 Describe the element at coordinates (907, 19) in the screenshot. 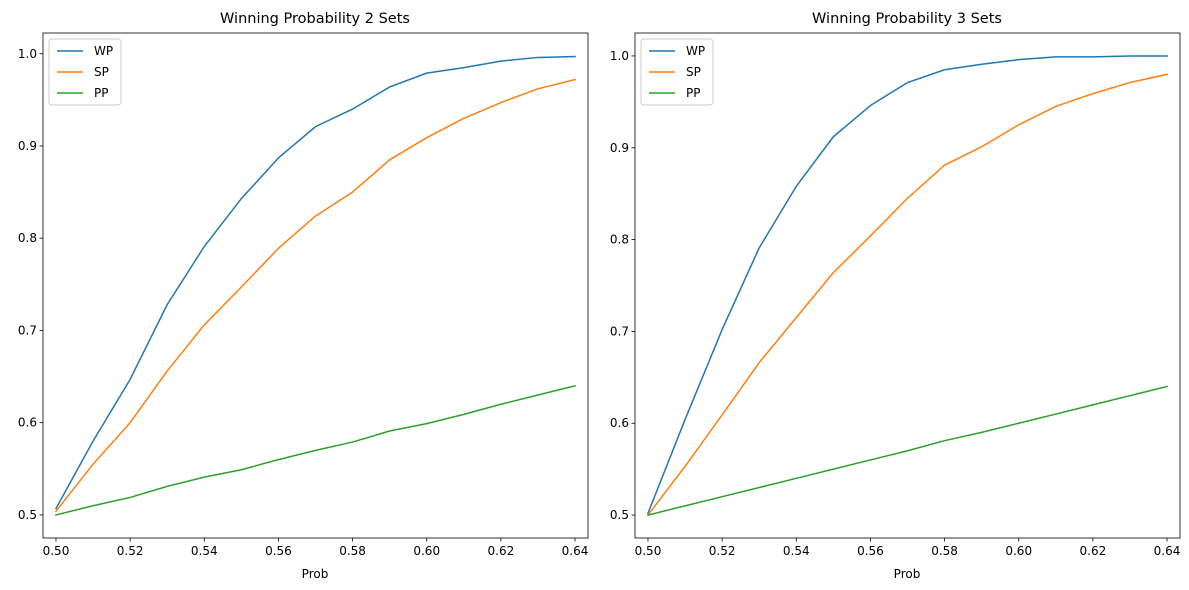

I see `chart-title: Winning Probability 3 Sets` at that location.